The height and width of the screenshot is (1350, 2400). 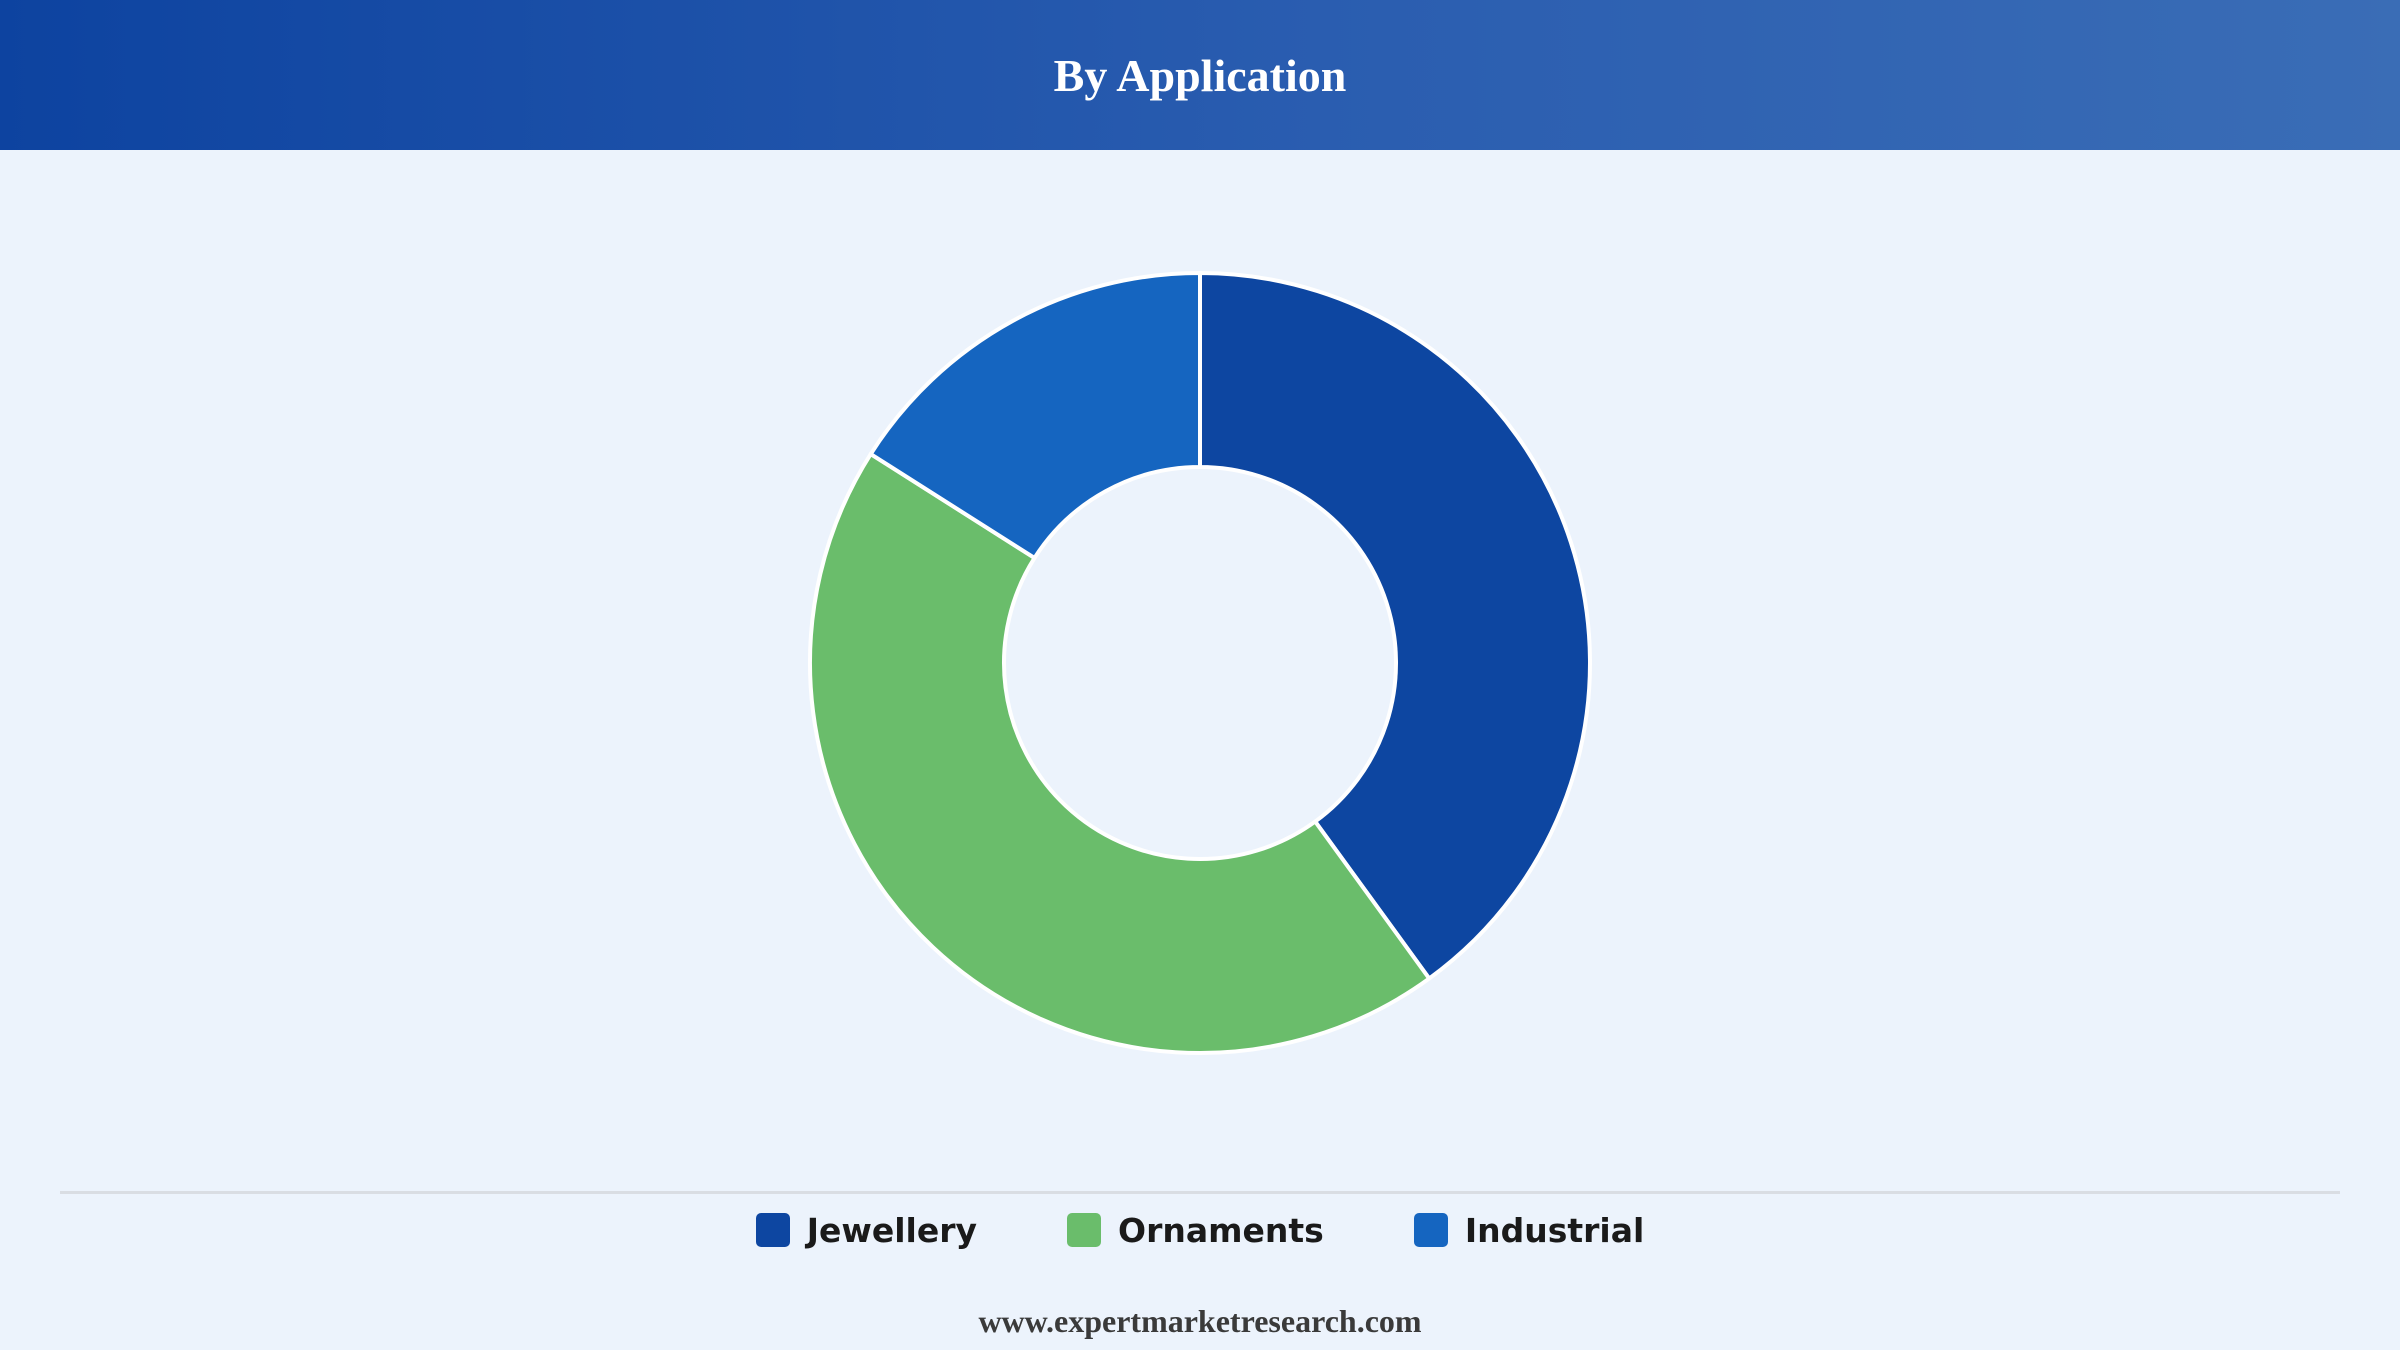 What do you see at coordinates (1120, 754) in the screenshot?
I see `slice-ornaments` at bounding box center [1120, 754].